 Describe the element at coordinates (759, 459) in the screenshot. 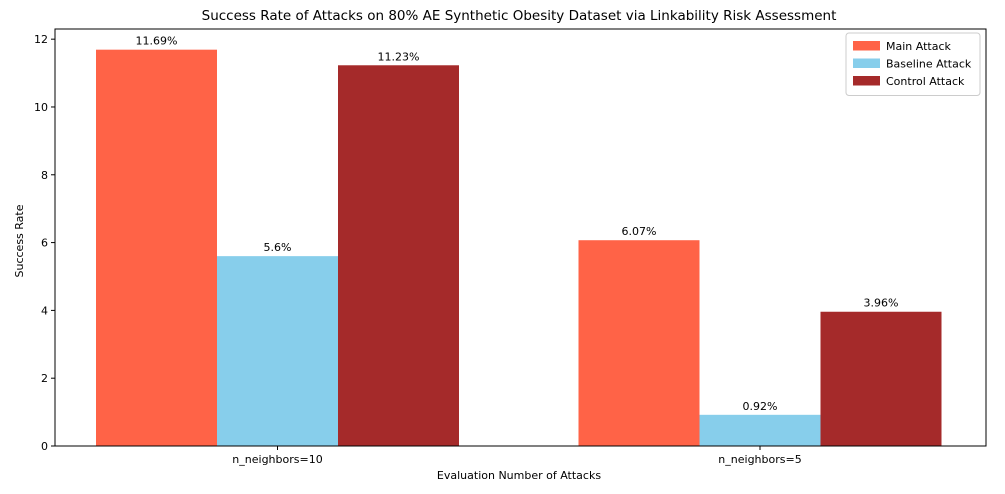

I see `x-tick-label: n_neighbors=5` at that location.